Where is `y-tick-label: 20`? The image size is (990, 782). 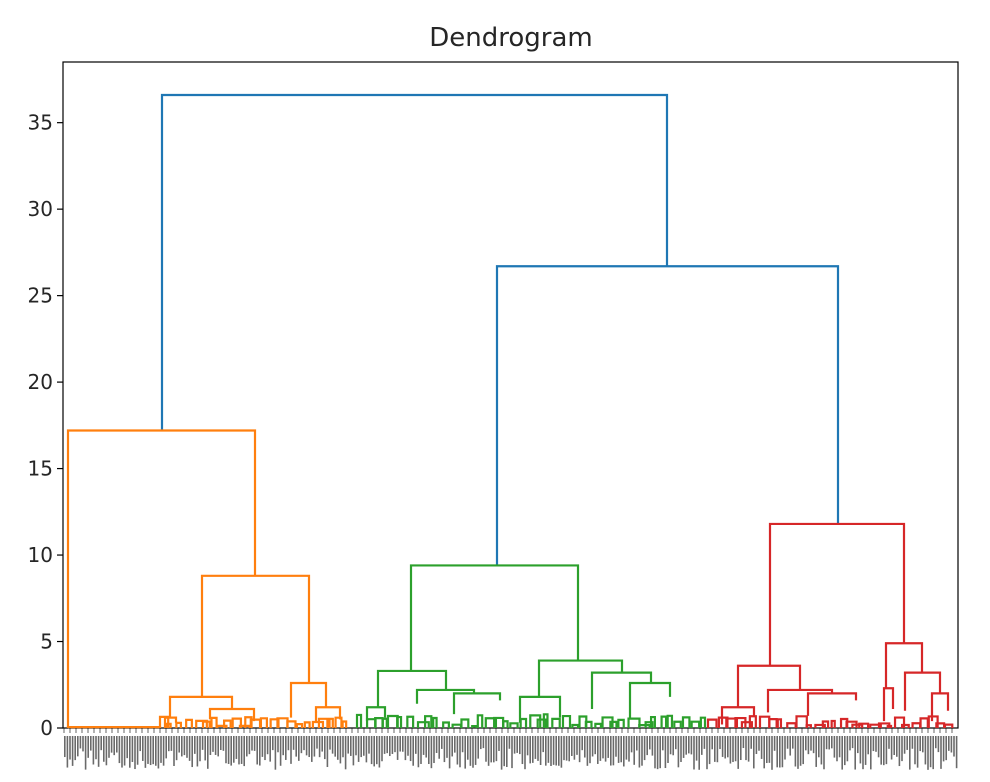
y-tick-label: 20 is located at coordinates (40, 382).